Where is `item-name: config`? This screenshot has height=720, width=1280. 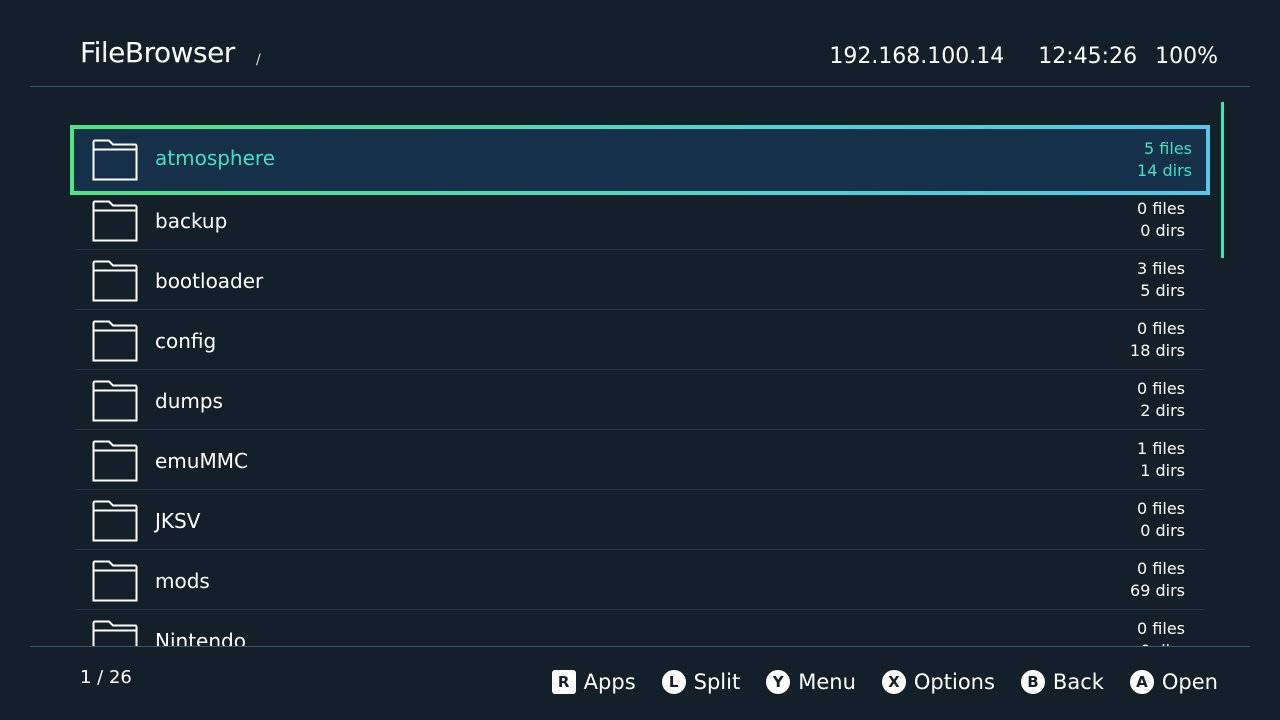
item-name: config is located at coordinates (186, 341).